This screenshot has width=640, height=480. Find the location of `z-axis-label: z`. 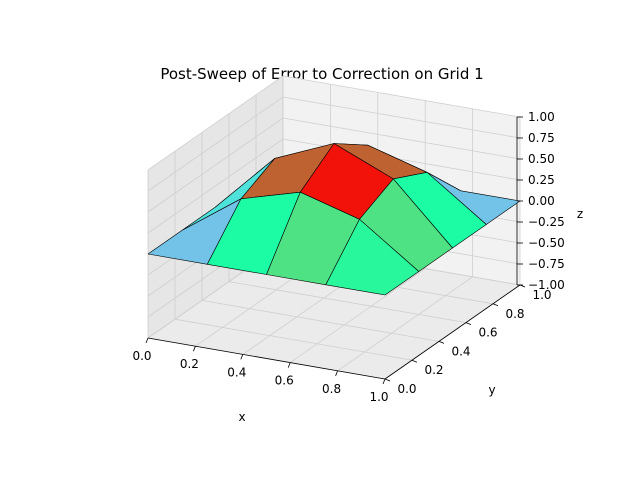

z-axis-label: z is located at coordinates (580, 214).